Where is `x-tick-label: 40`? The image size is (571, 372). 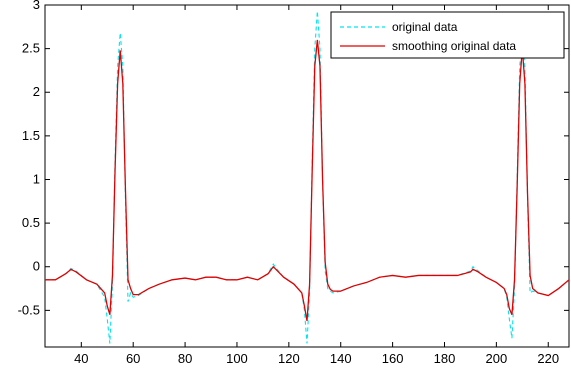 x-tick-label: 40 is located at coordinates (81, 358).